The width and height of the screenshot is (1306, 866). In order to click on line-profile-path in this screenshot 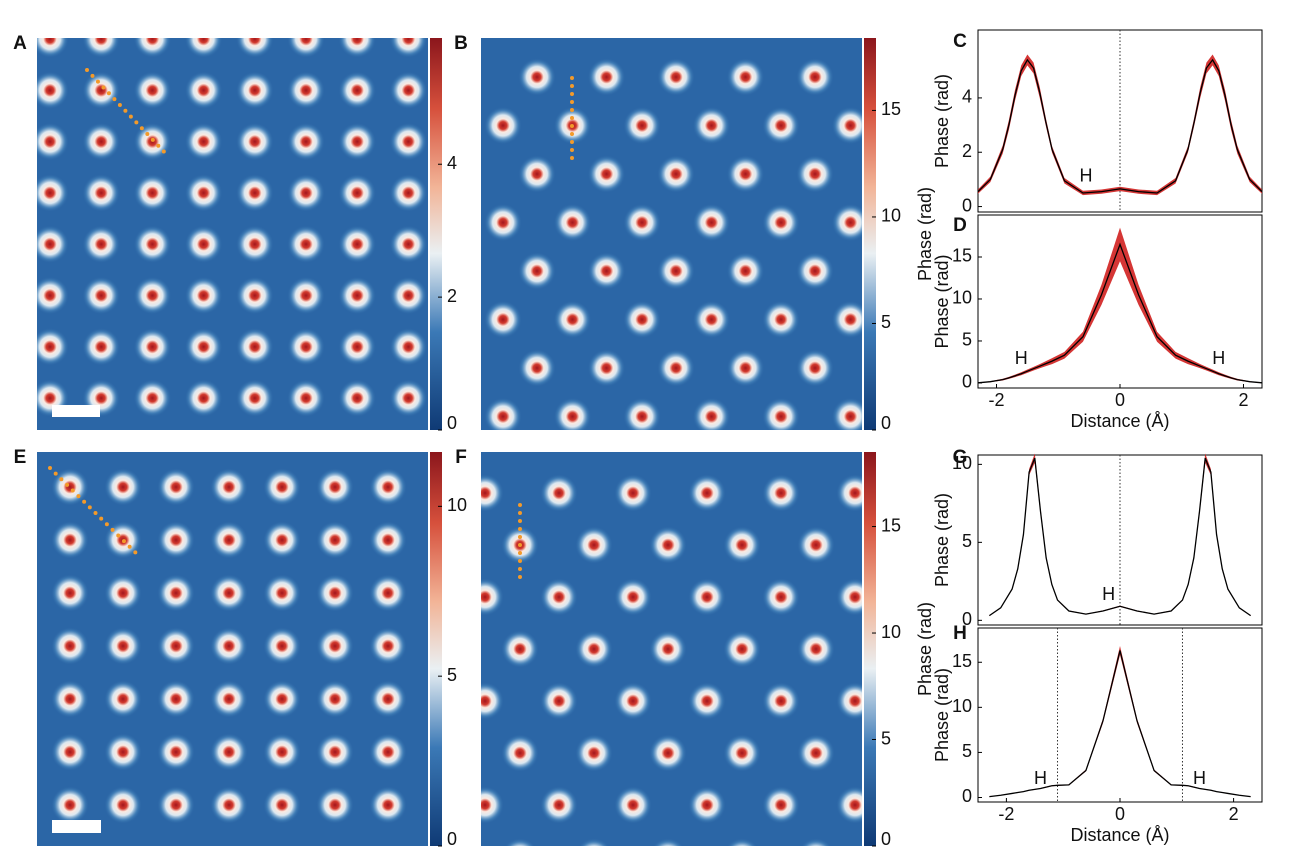, I will do `click(95, 512)`.